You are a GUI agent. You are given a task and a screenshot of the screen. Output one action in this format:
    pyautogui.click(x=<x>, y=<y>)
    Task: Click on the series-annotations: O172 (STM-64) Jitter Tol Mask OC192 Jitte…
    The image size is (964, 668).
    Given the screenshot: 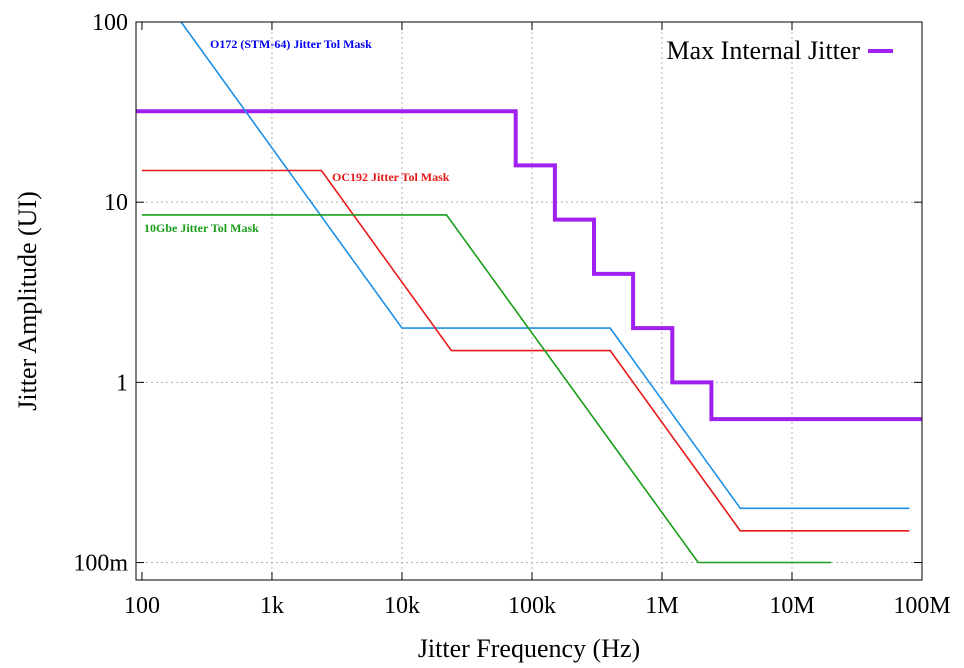 What is the action you would take?
    pyautogui.click(x=297, y=136)
    